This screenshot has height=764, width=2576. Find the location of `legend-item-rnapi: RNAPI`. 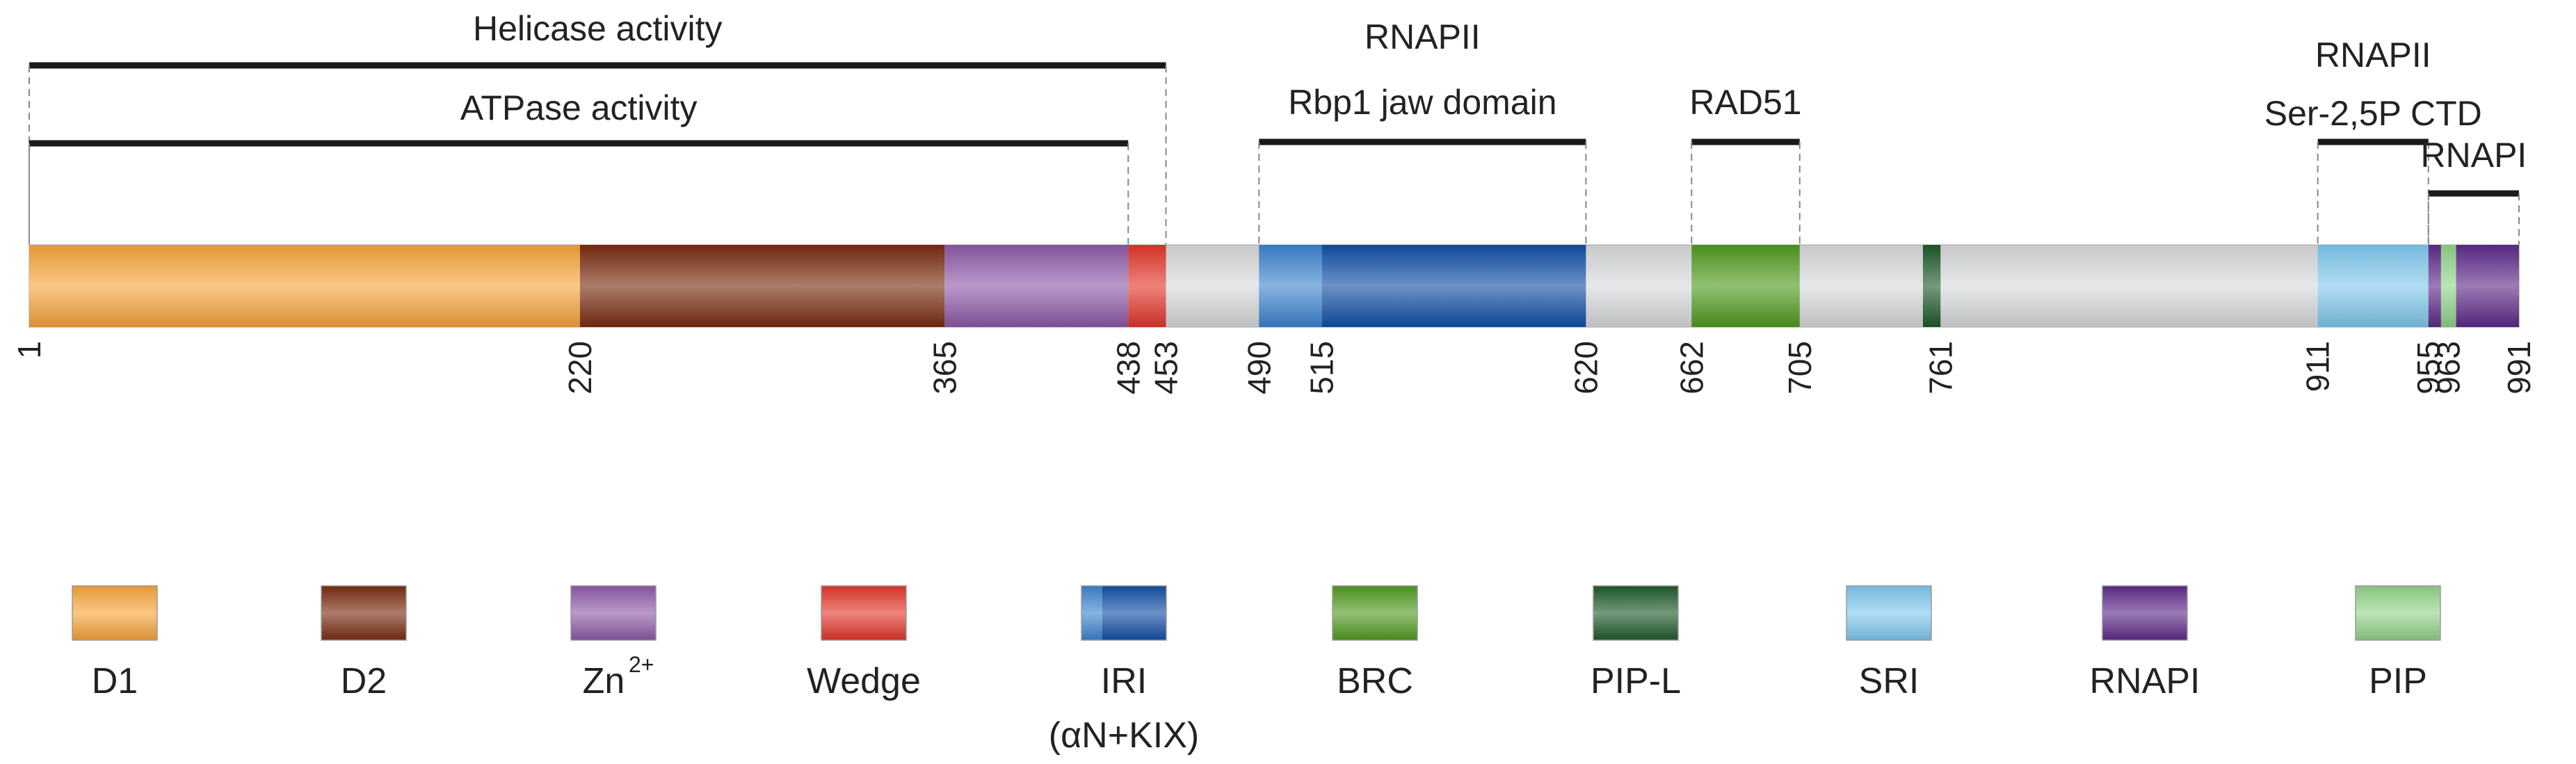

legend-item-rnapi: RNAPI is located at coordinates (2145, 643).